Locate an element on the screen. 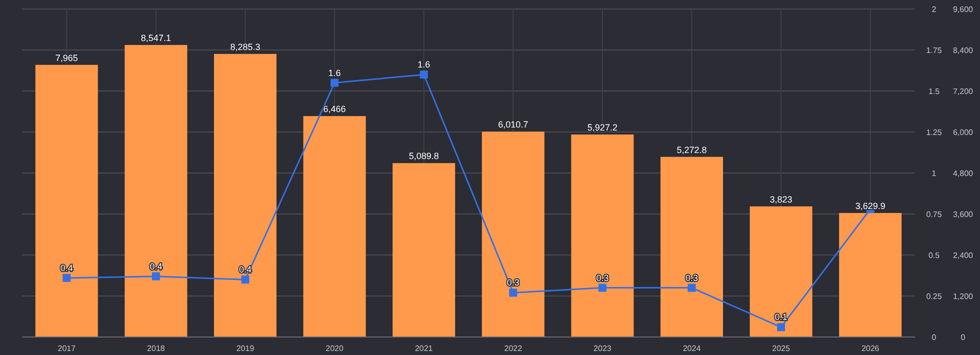  data-label: 0.1 is located at coordinates (781, 317).